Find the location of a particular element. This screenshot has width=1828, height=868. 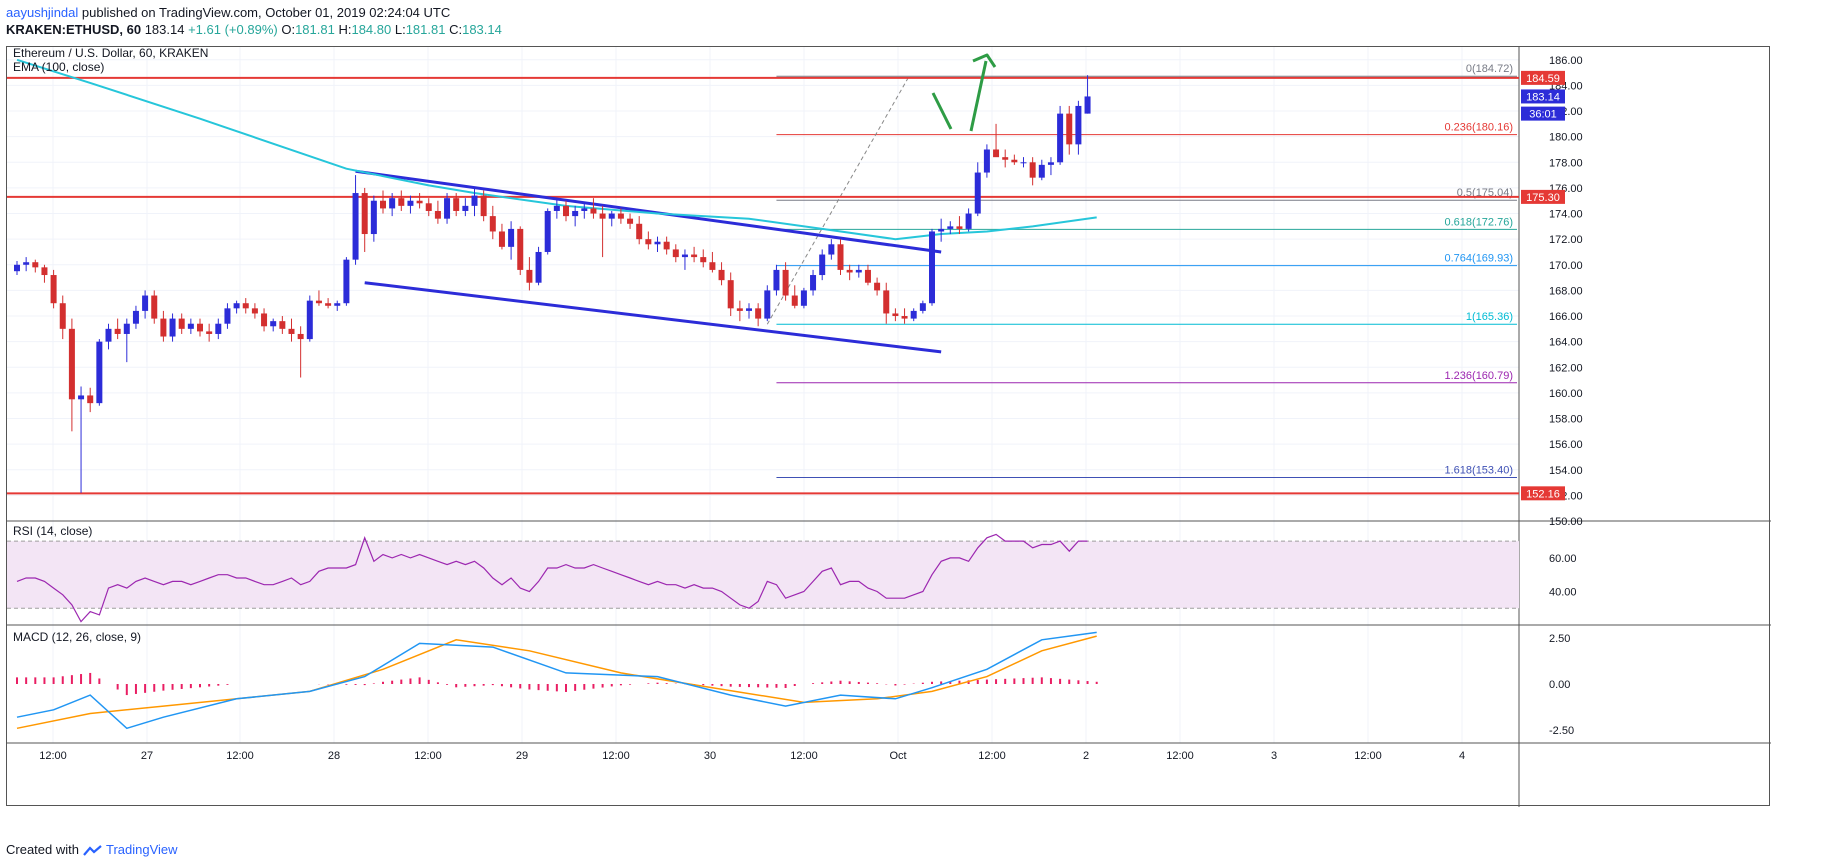

author-link: aayushjindal is located at coordinates (42, 12).